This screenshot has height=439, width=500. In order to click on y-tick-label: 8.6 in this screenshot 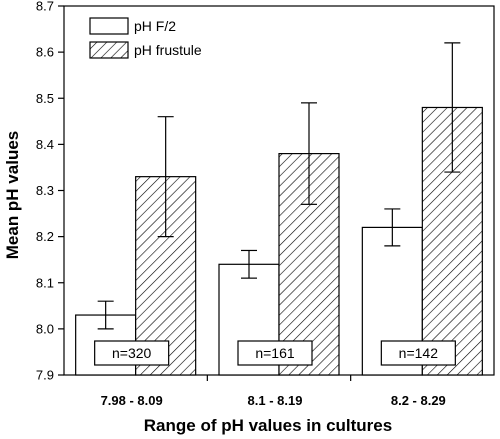, I will do `click(45, 52)`.